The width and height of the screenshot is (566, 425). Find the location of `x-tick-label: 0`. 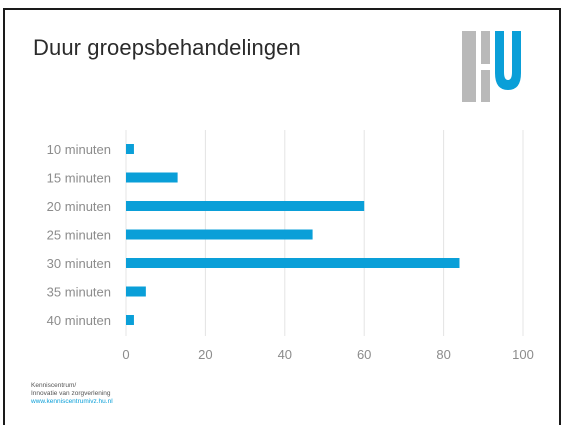

x-tick-label: 0 is located at coordinates (125, 354).